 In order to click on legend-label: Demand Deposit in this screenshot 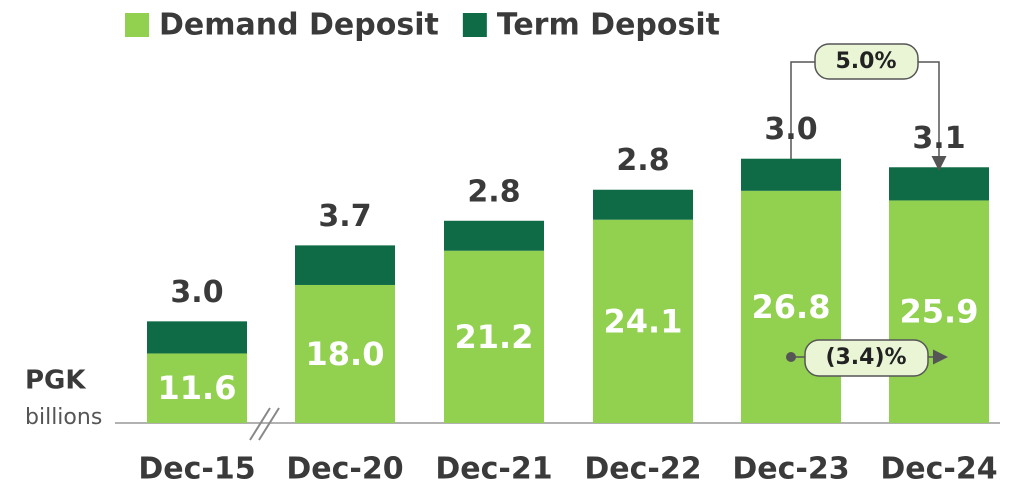, I will do `click(299, 25)`.